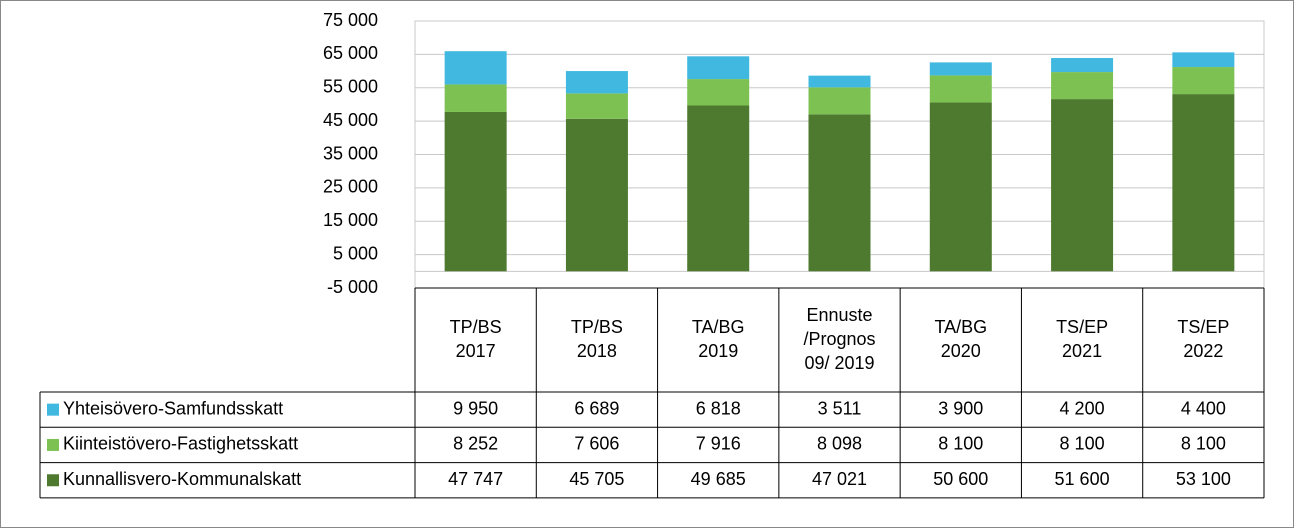 Image resolution: width=1294 pixels, height=528 pixels. I want to click on legend-label: Yhteisövero-Samfundsskatt, so click(173, 408).